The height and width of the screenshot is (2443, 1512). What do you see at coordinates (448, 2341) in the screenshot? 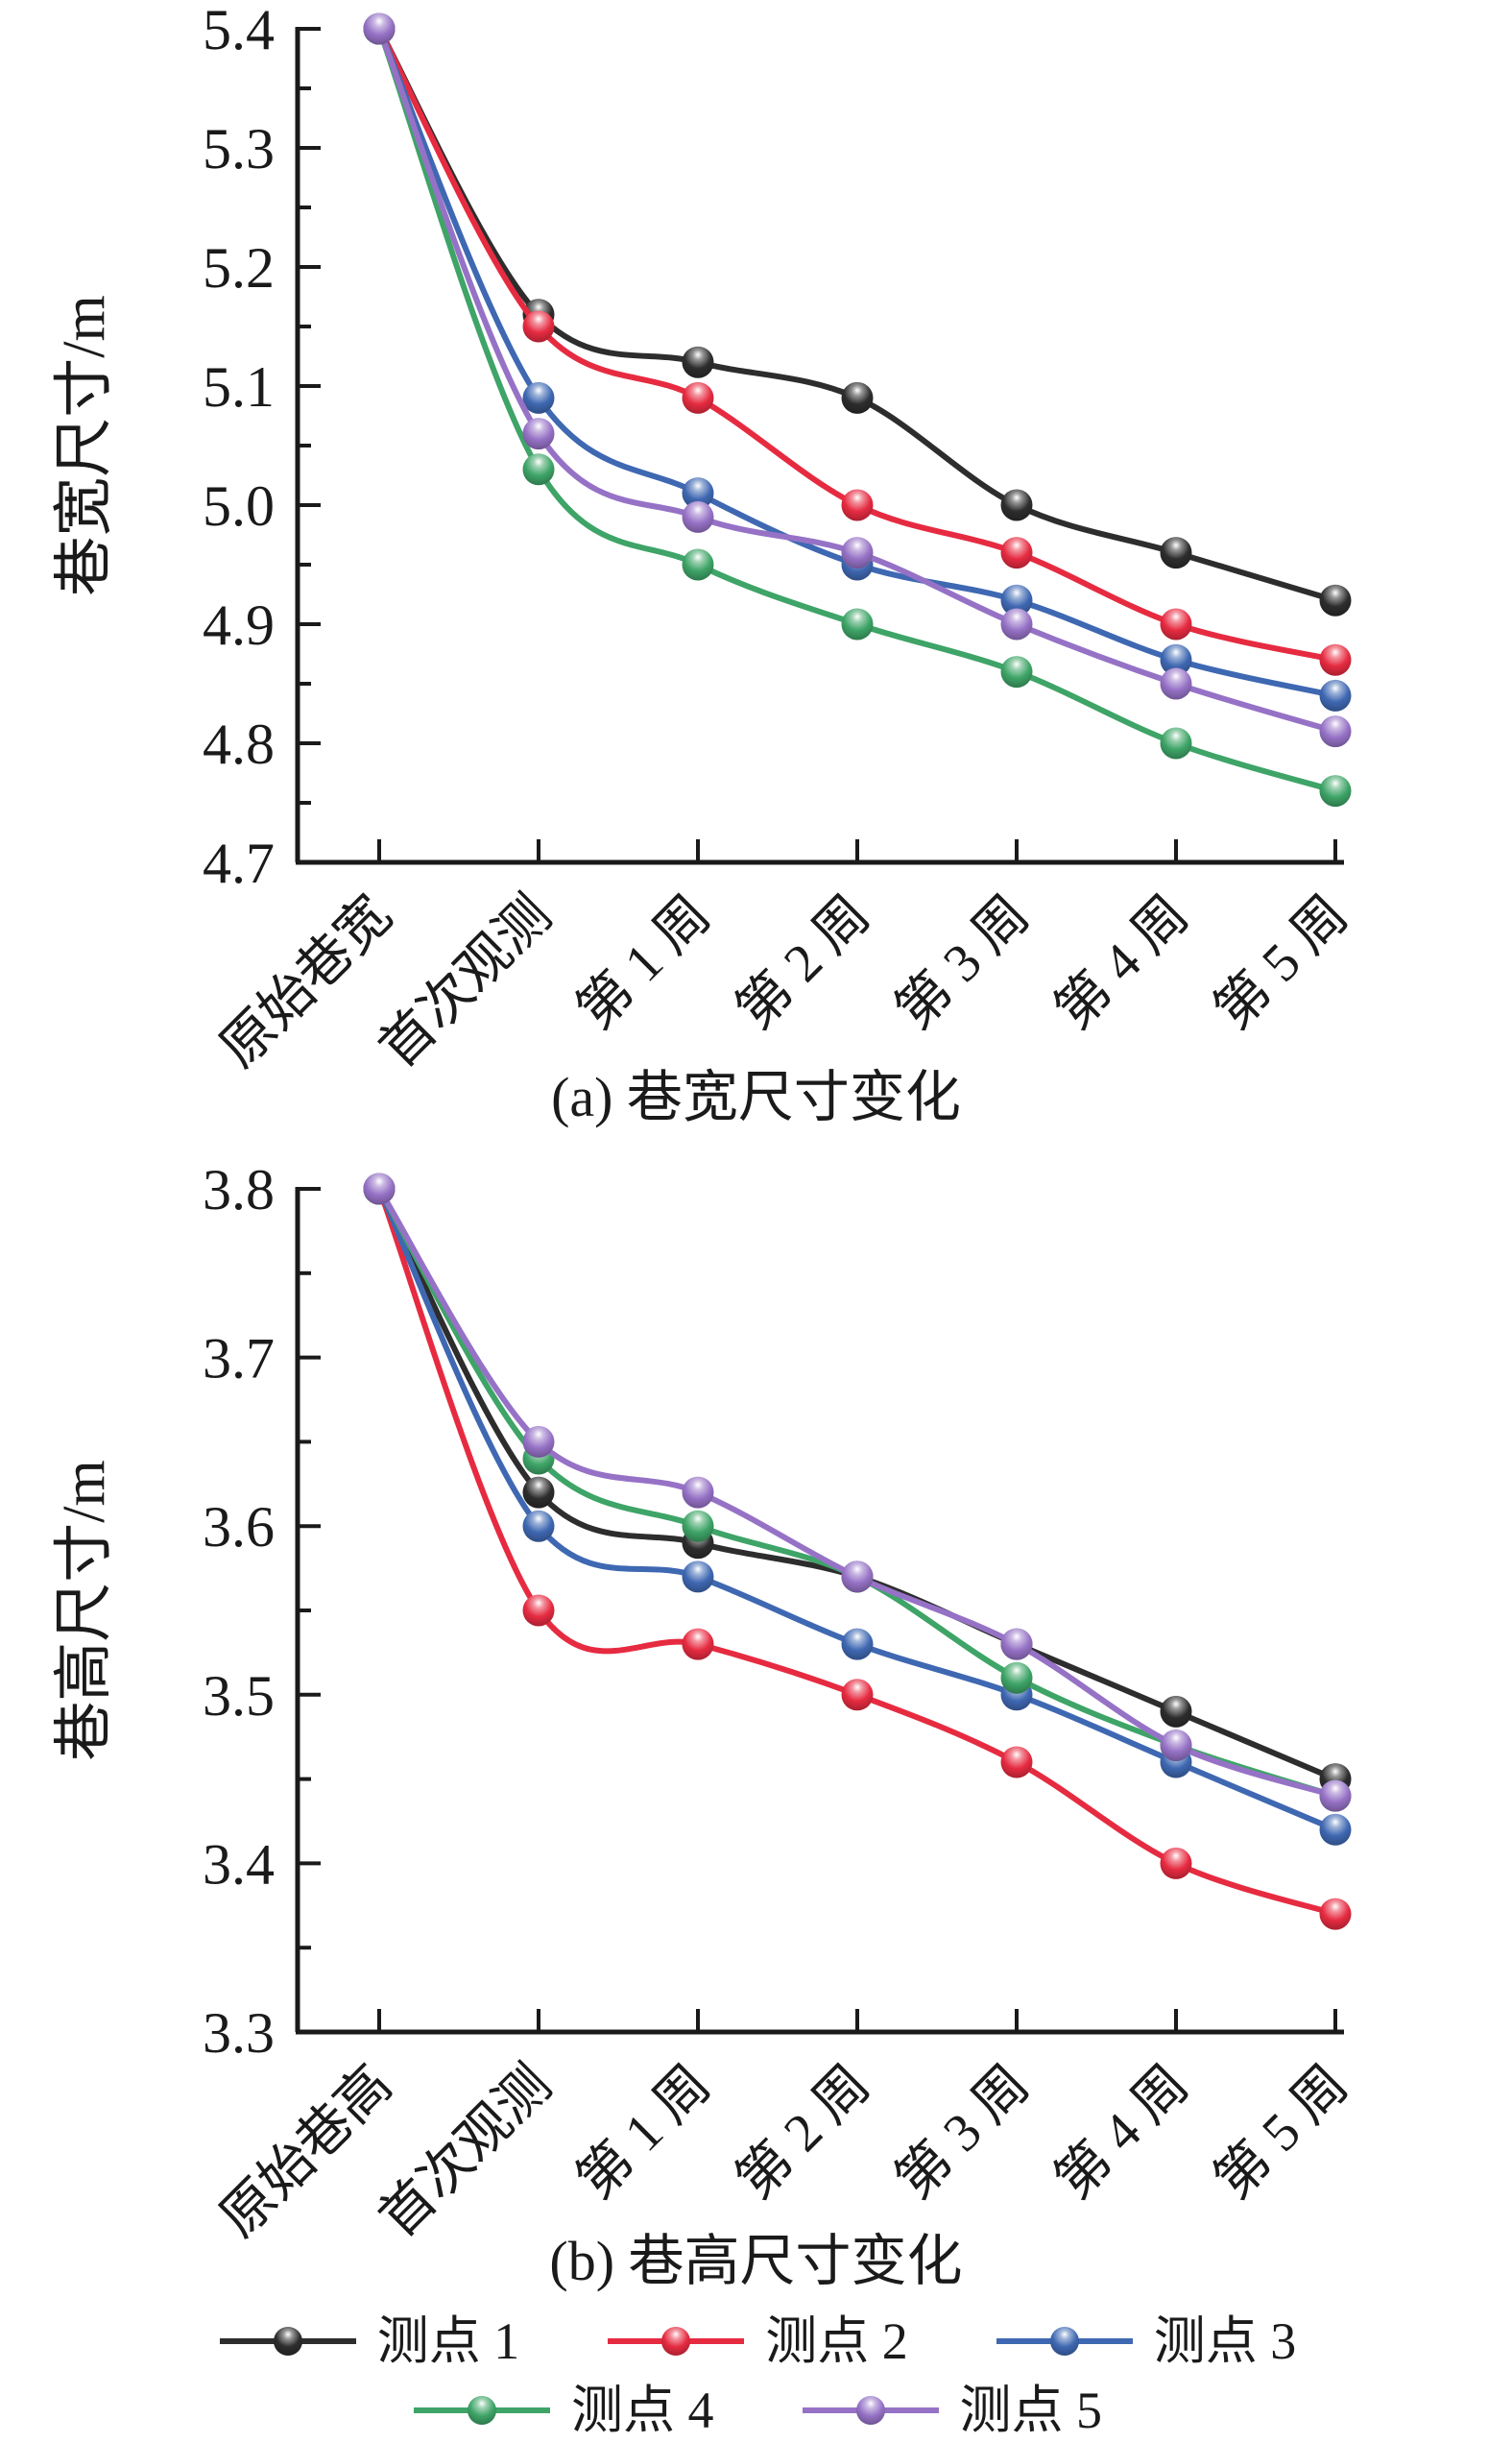
I see `legend-label: 测点 1` at bounding box center [448, 2341].